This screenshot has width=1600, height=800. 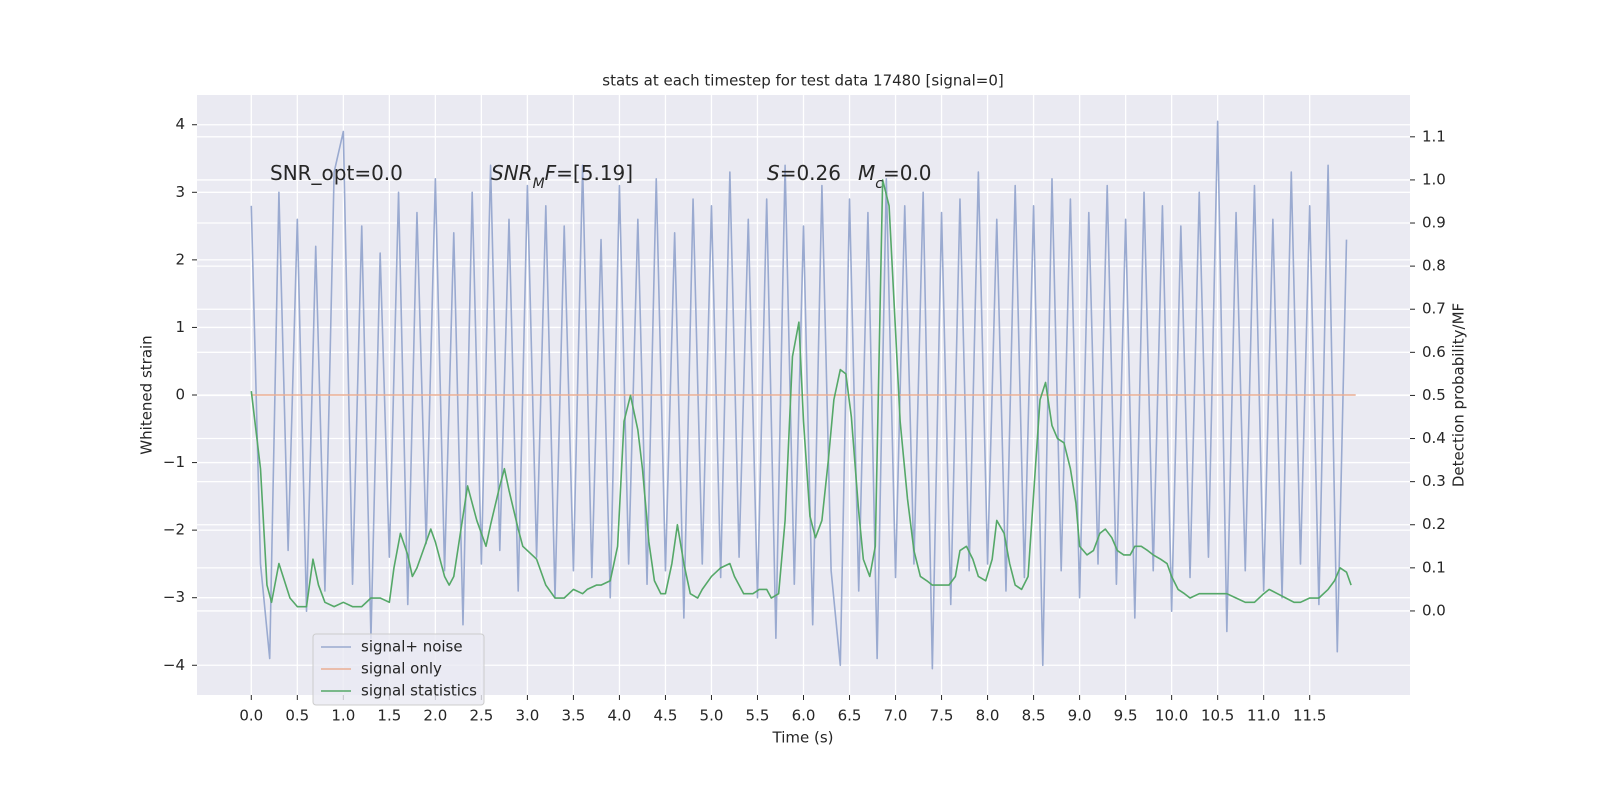 I want to click on y2-tick-label: 0.1, so click(x=1434, y=567).